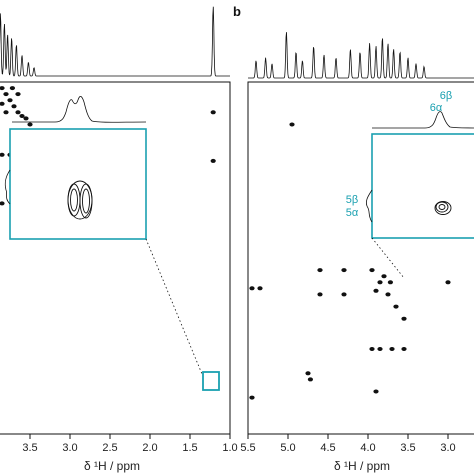 This screenshot has width=474, height=474. What do you see at coordinates (407, 448) in the screenshot?
I see `panel-b-x-tick-label-4: 3.5` at bounding box center [407, 448].